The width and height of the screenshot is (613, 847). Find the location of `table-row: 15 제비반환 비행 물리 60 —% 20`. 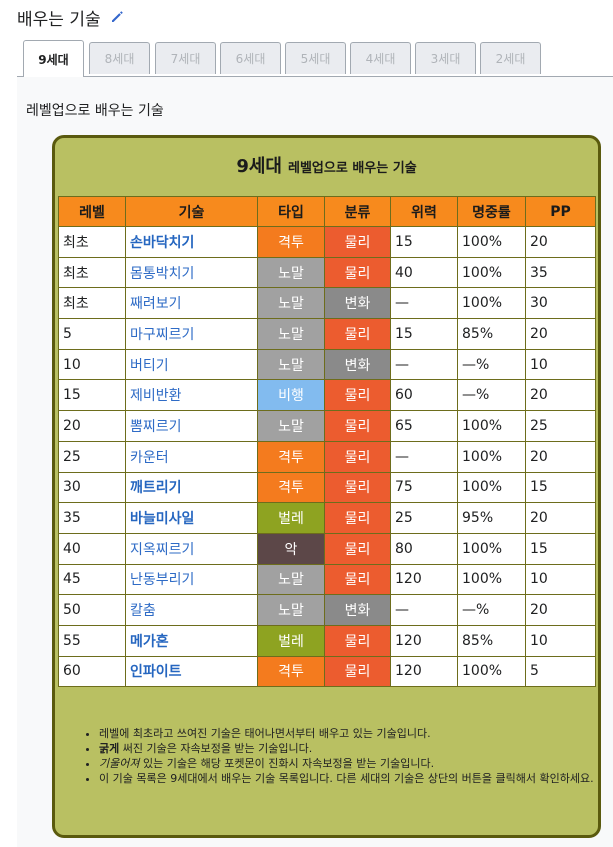

table-row: 15 제비반환 비행 물리 60 —% 20 is located at coordinates (327, 395).